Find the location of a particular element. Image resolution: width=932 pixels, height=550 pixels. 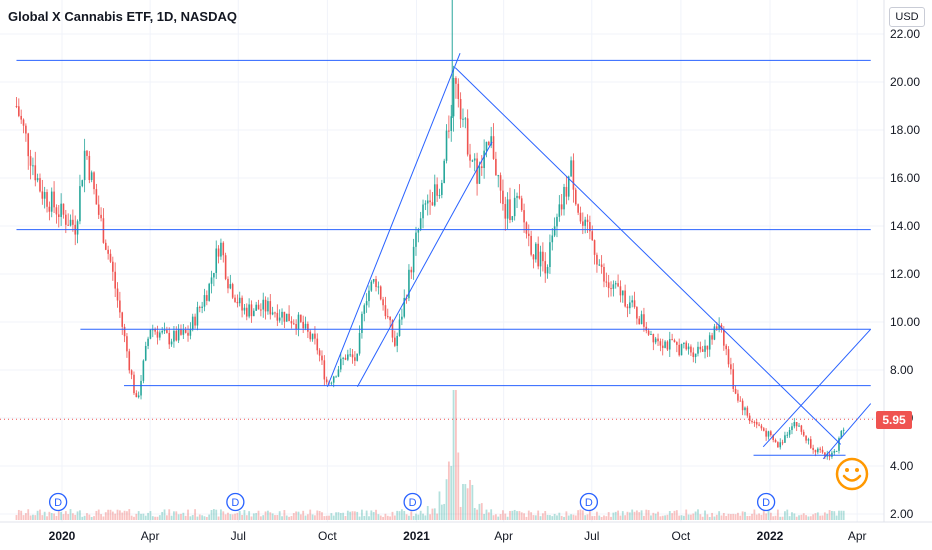

dividend-marker-label: D is located at coordinates (766, 503).